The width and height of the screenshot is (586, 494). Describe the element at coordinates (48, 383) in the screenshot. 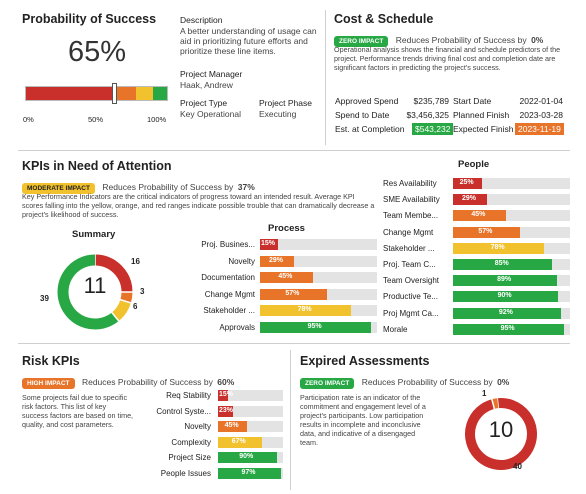

I see `risk-impact-badge: HIGH IMPACT` at that location.